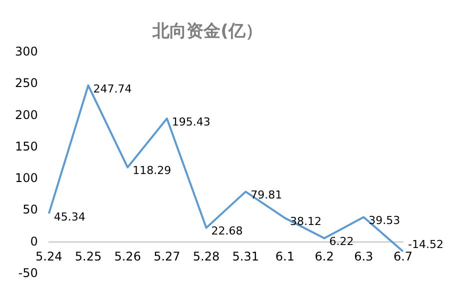 Image resolution: width=463 pixels, height=292 pixels. Describe the element at coordinates (26, 83) in the screenshot. I see `y-tick-label: 250` at that location.